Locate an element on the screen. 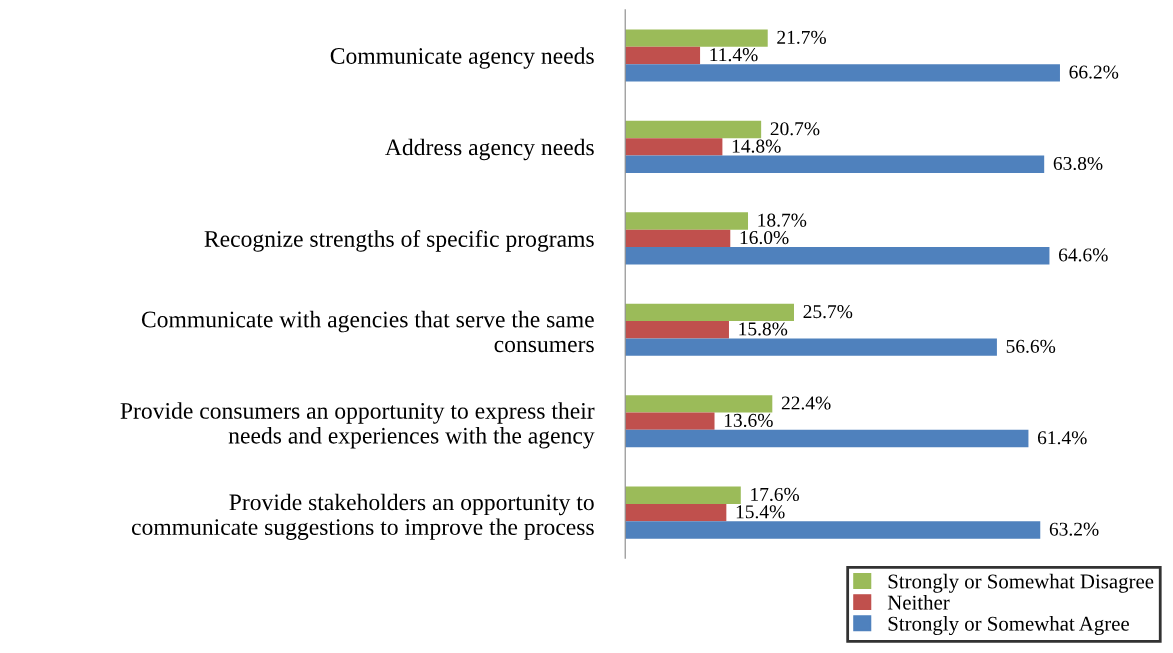  data-label: 63.2% is located at coordinates (1074, 529).